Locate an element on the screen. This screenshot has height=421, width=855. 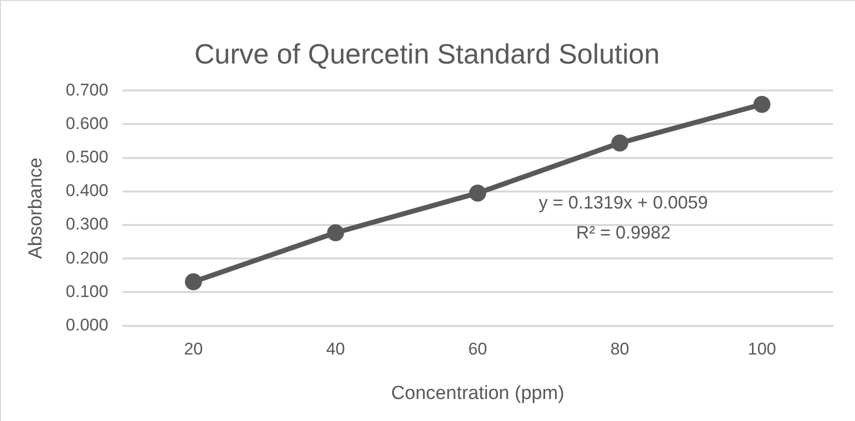
y-tick-label: 0.600 is located at coordinates (87, 123).